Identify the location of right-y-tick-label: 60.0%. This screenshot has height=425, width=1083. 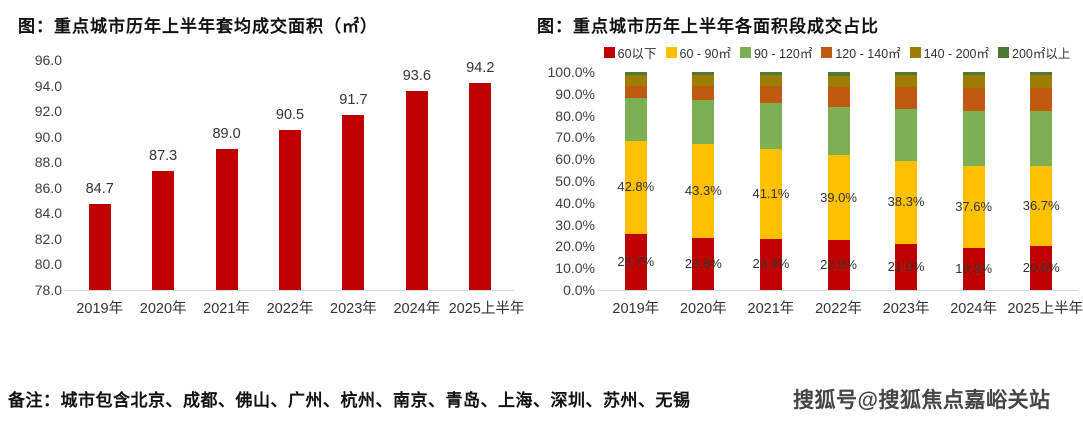
(575, 159).